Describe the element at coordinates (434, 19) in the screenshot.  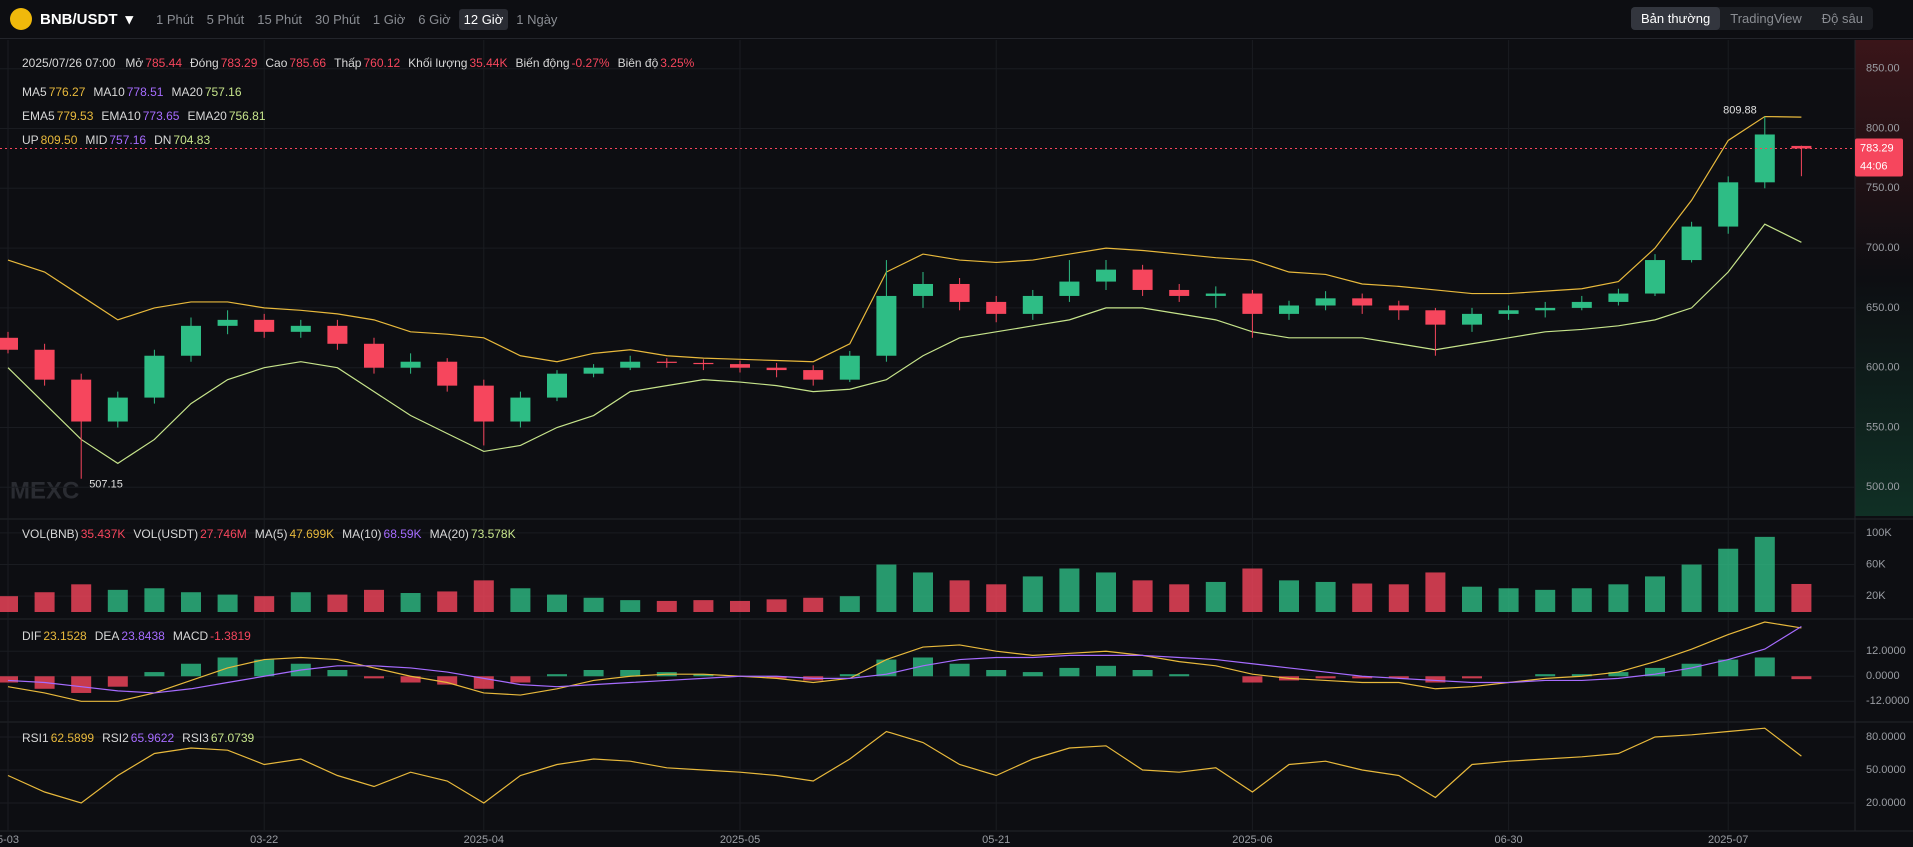
I see `interval: 6 Giờ` at that location.